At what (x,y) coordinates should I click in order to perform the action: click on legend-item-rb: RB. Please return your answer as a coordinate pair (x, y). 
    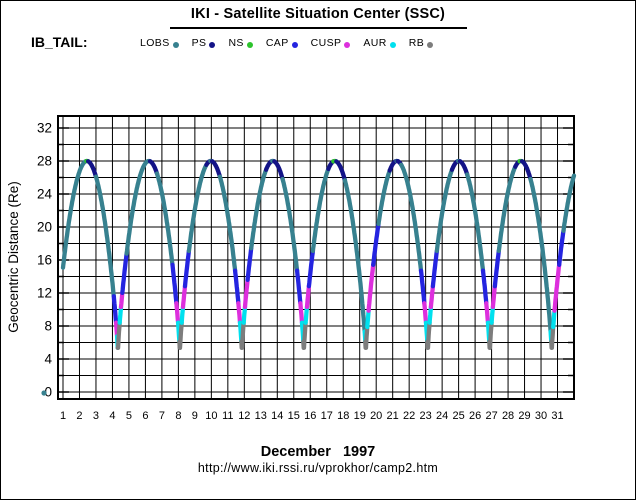
    Looking at the image, I should click on (421, 43).